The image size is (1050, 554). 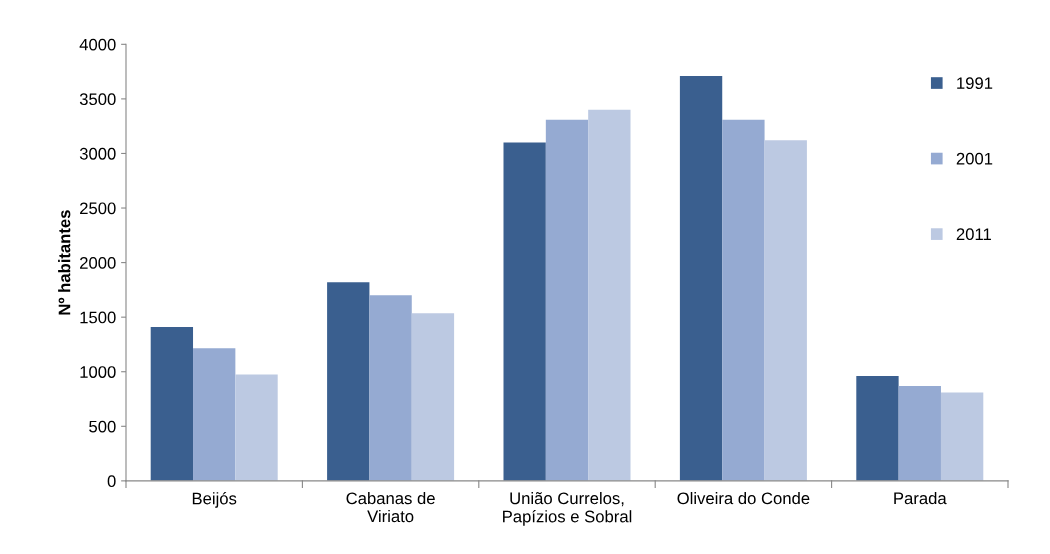 I want to click on y-tick-label: 3000, so click(x=97, y=153).